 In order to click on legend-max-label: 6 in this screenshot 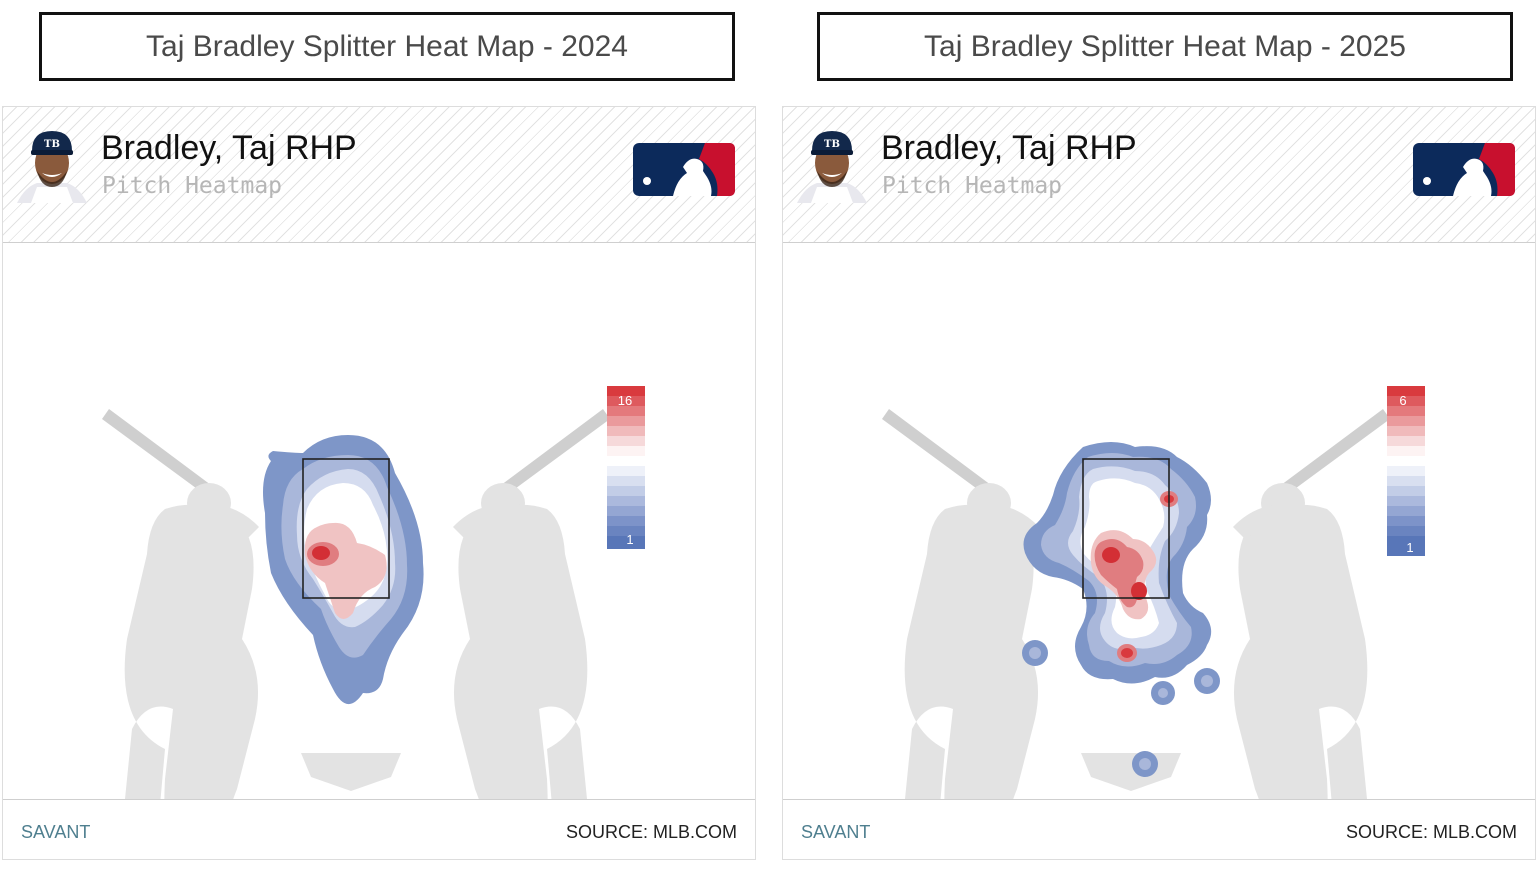, I will do `click(1402, 400)`.